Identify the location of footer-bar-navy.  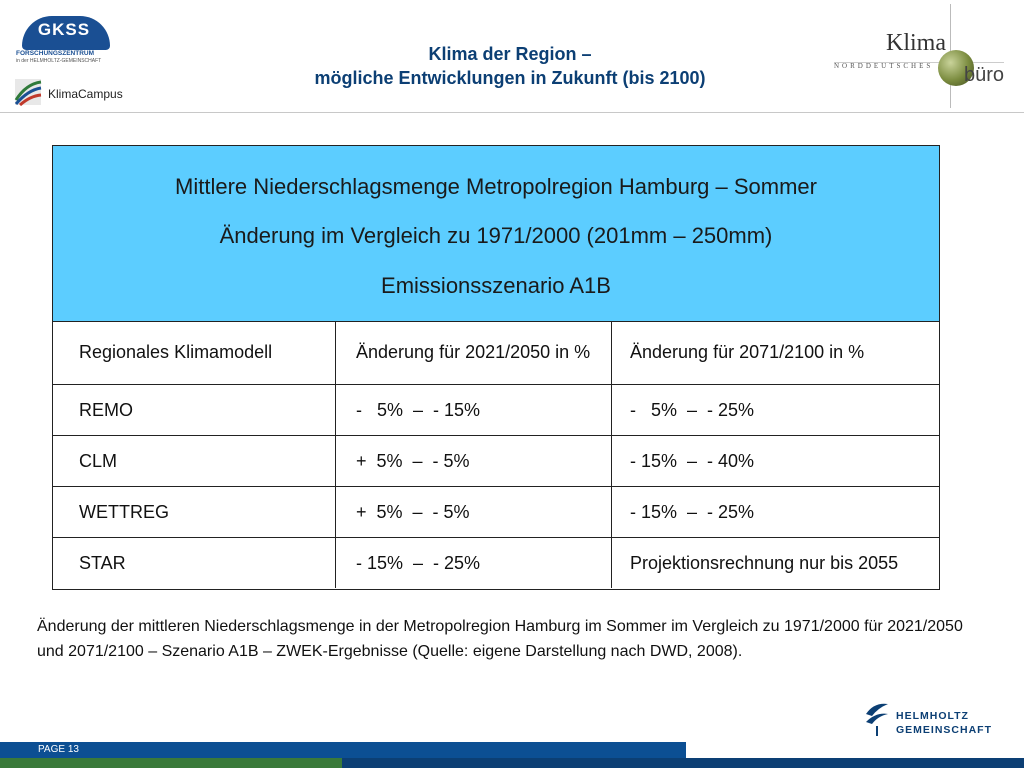
(683, 763).